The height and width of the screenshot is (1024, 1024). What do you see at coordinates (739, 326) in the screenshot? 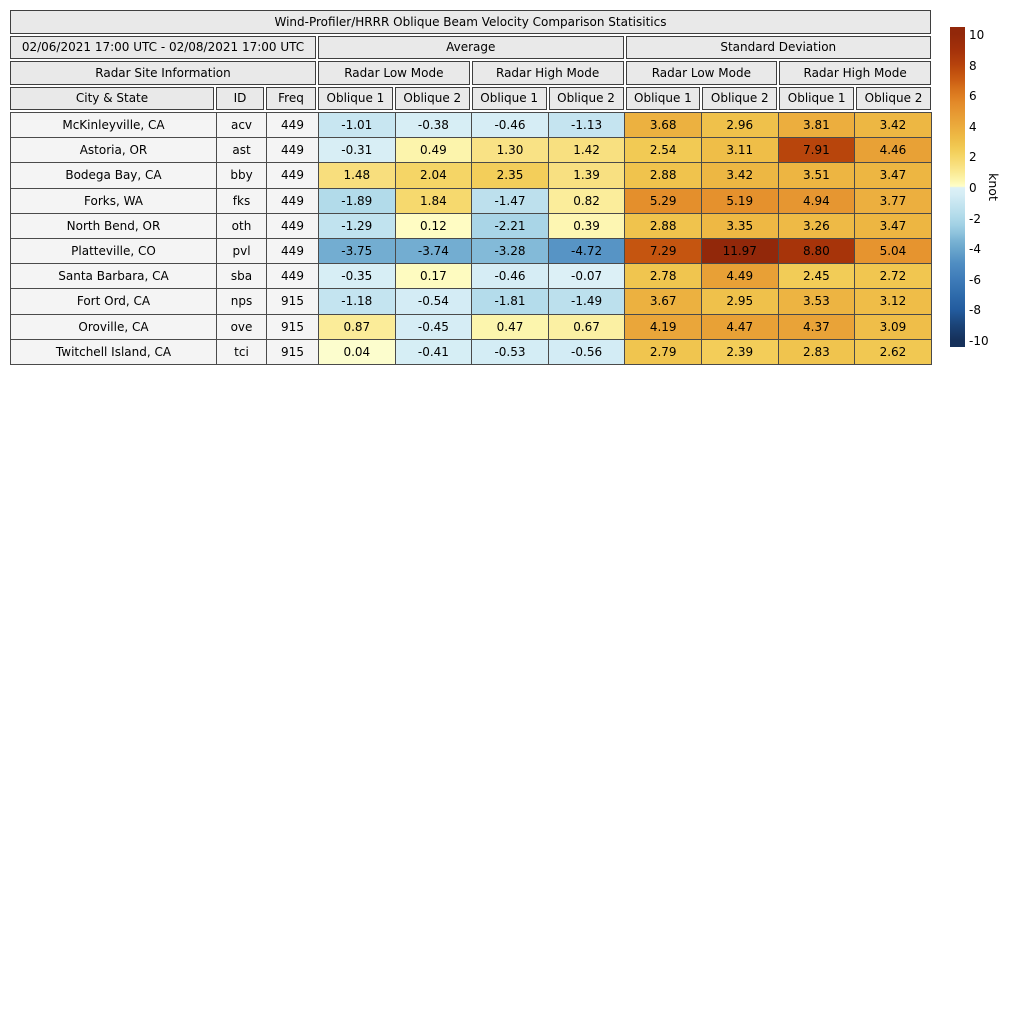
I see `value-cell: 4.47` at bounding box center [739, 326].